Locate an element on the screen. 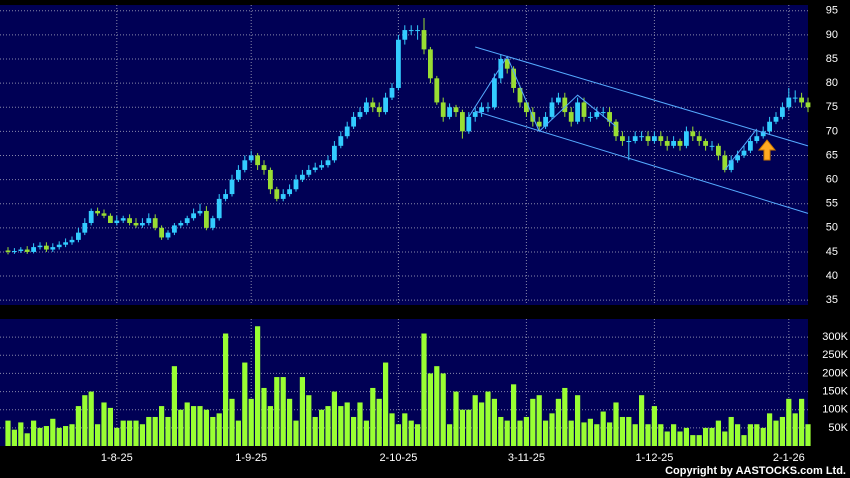 This screenshot has width=850, height=478. x-tick-label: 1-9-25 is located at coordinates (251, 458).